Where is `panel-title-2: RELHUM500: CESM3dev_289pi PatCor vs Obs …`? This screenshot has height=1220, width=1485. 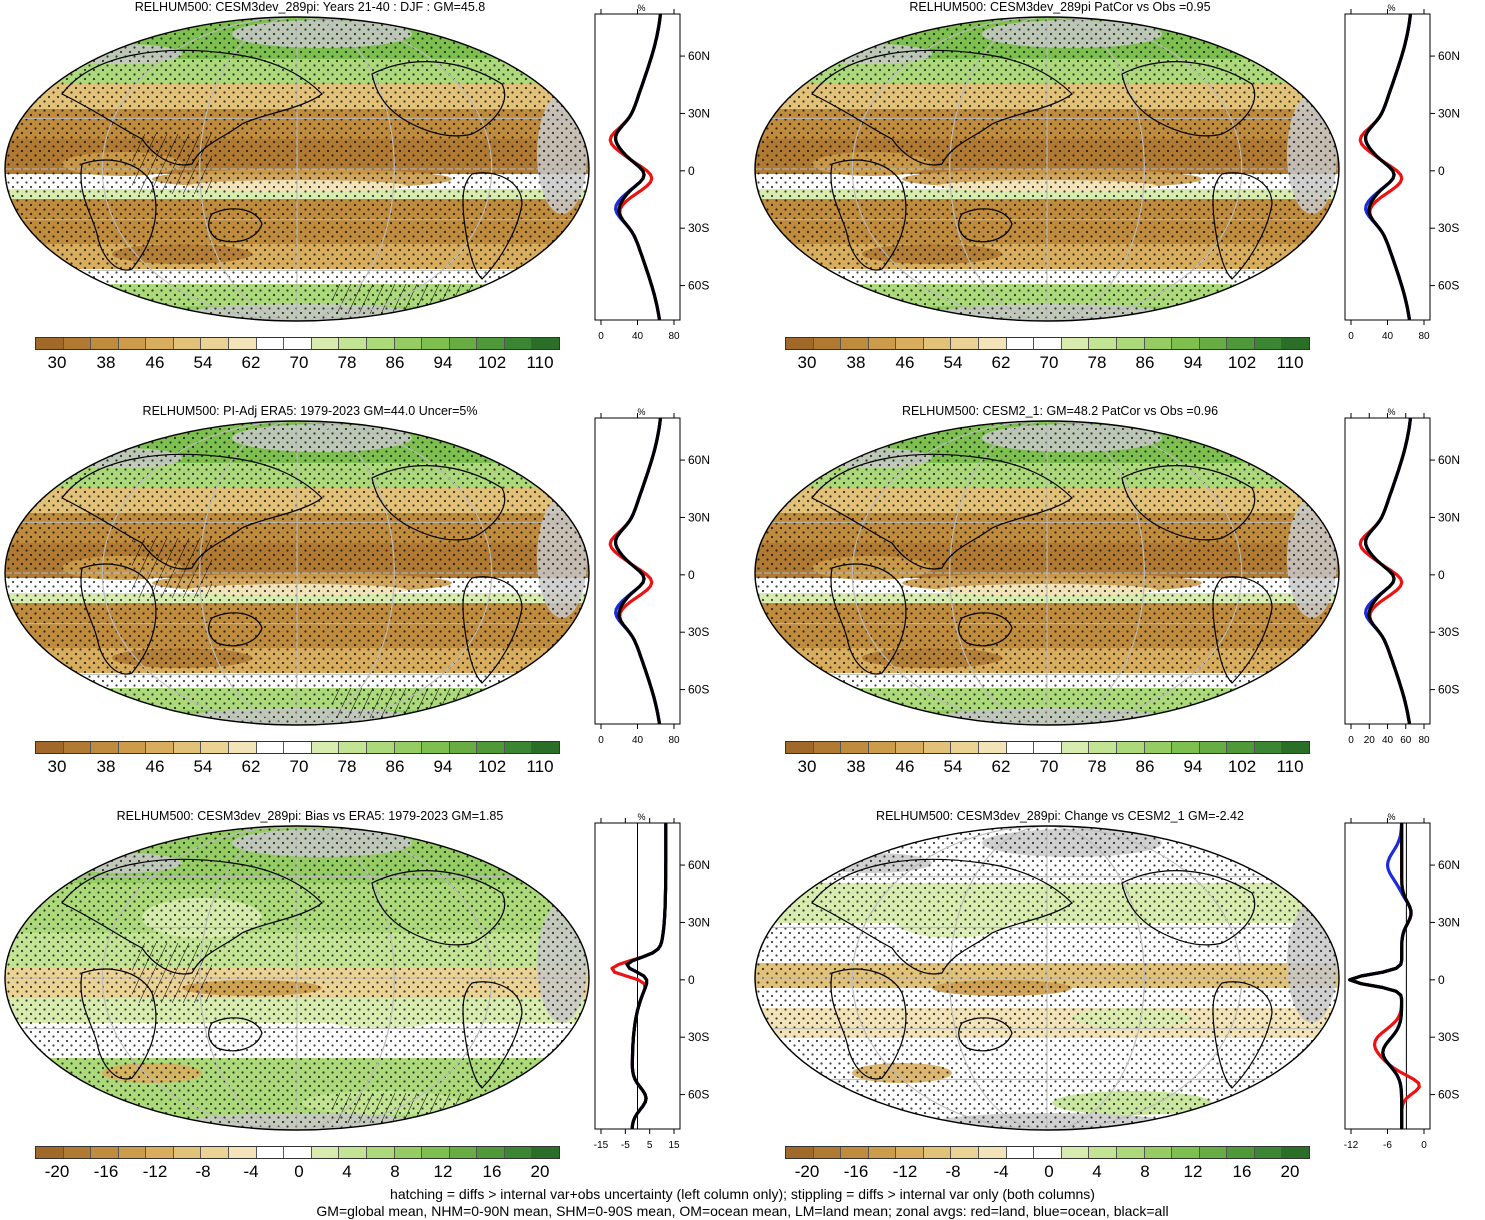
panel-title-2: RELHUM500: CESM3dev_289pi PatCor vs Obs … is located at coordinates (1060, 7).